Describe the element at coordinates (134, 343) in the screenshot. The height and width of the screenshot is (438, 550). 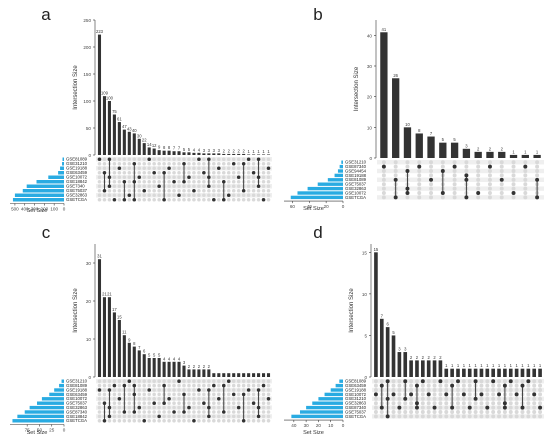
I see `bar-value-label: 8` at that location.